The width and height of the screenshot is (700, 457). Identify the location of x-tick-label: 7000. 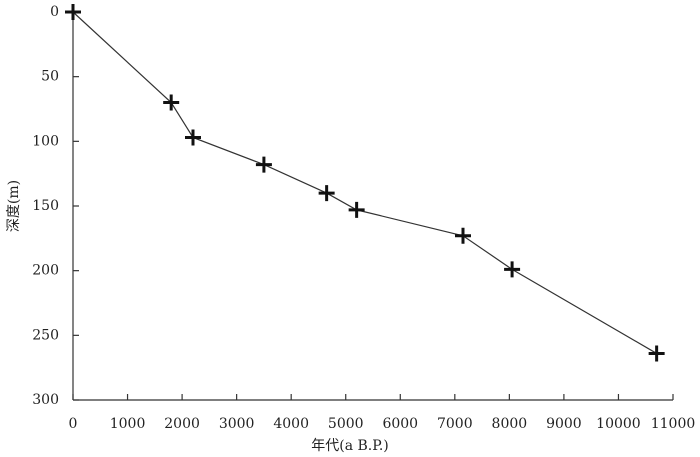
(455, 424).